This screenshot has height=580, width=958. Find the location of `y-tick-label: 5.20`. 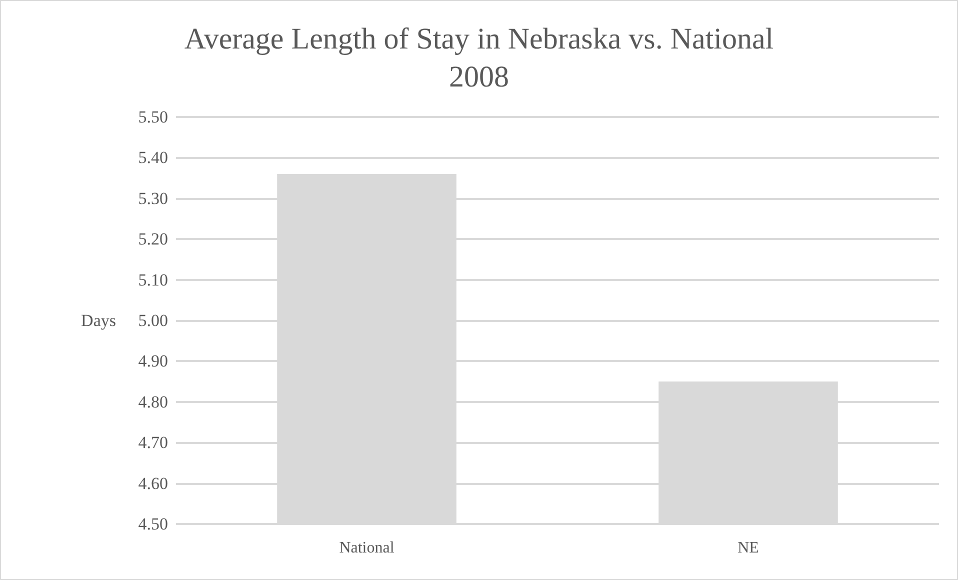

y-tick-label: 5.20 is located at coordinates (153, 239).